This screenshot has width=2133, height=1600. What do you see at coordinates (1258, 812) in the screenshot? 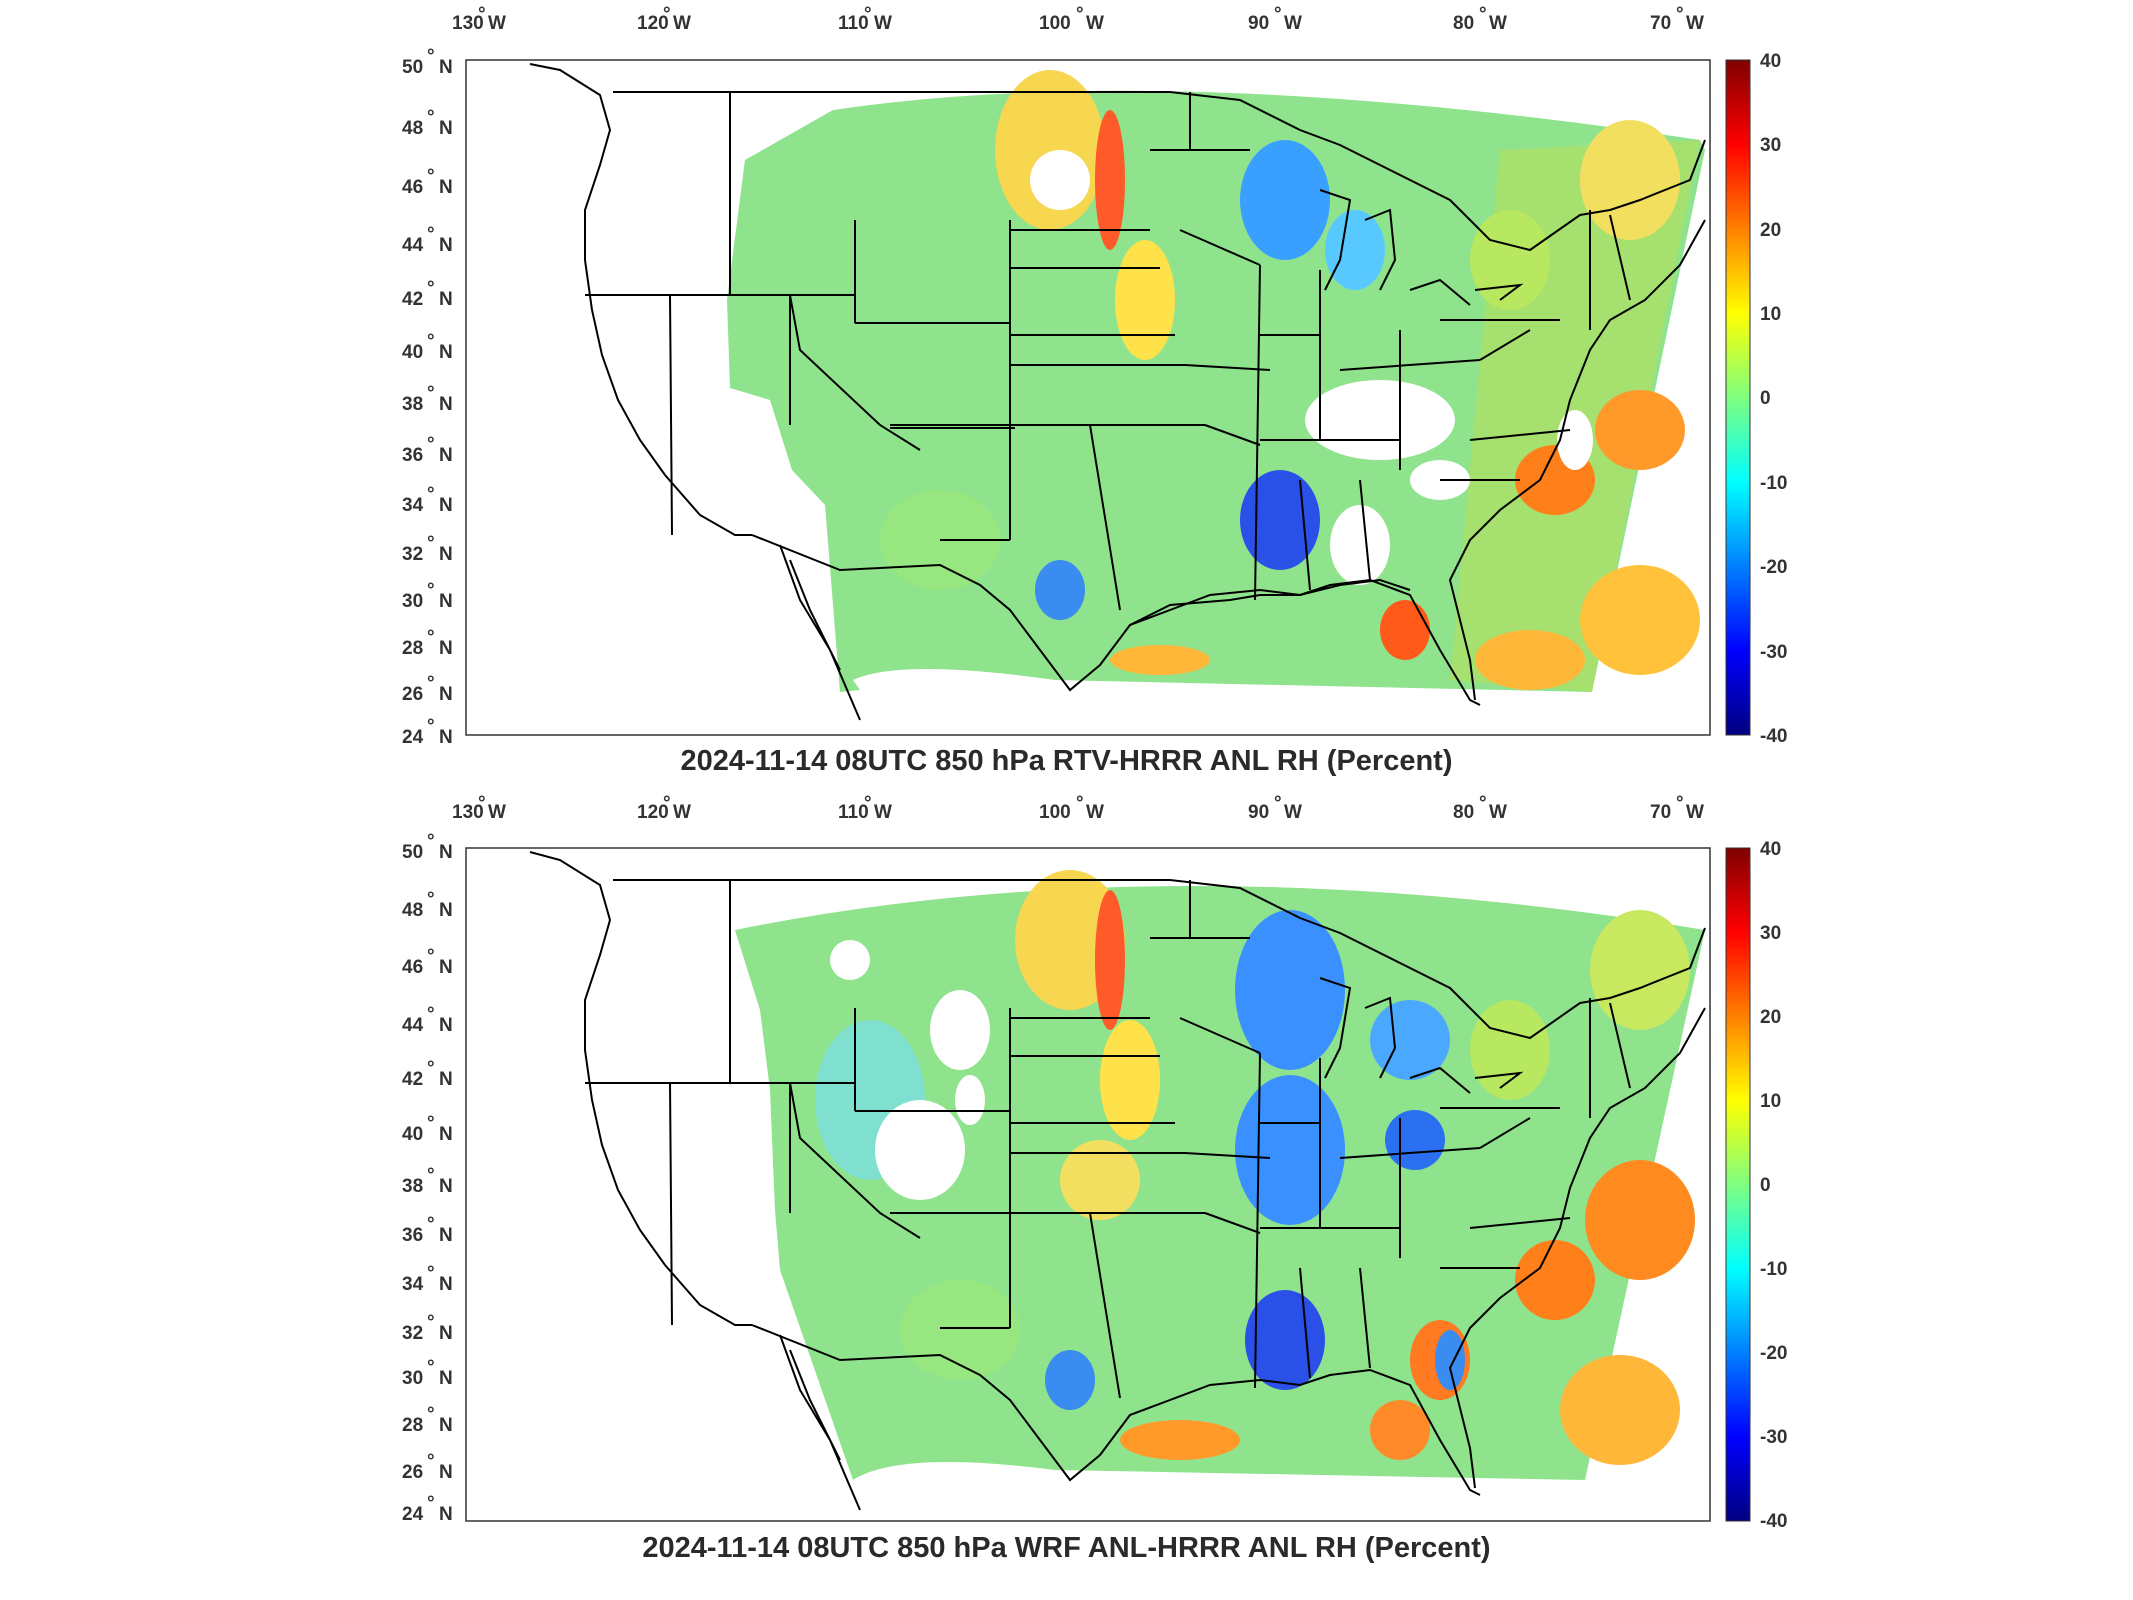
I see `lon-tick: 90` at bounding box center [1258, 812].